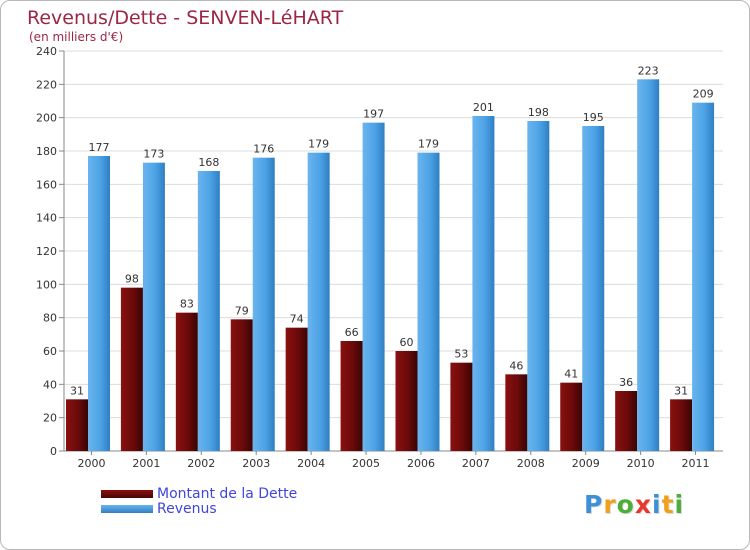  What do you see at coordinates (461, 354) in the screenshot?
I see `data-label-debt: 53` at bounding box center [461, 354].